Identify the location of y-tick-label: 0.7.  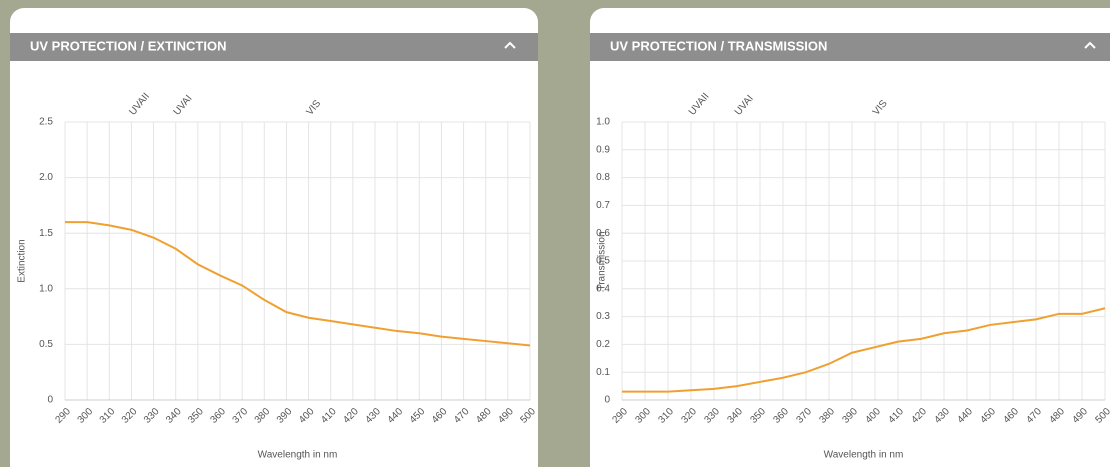
(603, 205).